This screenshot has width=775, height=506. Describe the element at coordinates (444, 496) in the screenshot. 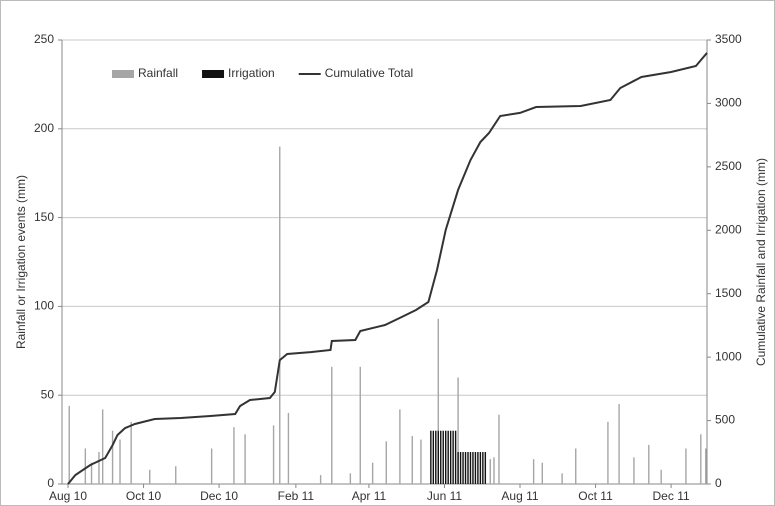

I see `x-tick-label: Jun 11` at that location.